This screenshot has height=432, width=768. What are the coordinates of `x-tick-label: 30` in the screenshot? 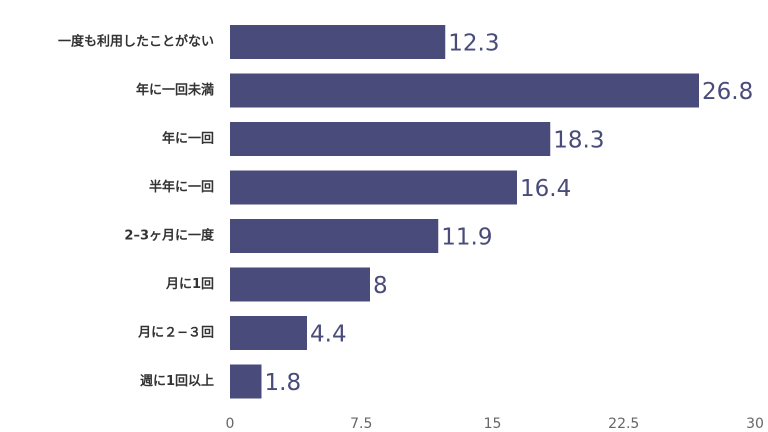 It's located at (755, 424).